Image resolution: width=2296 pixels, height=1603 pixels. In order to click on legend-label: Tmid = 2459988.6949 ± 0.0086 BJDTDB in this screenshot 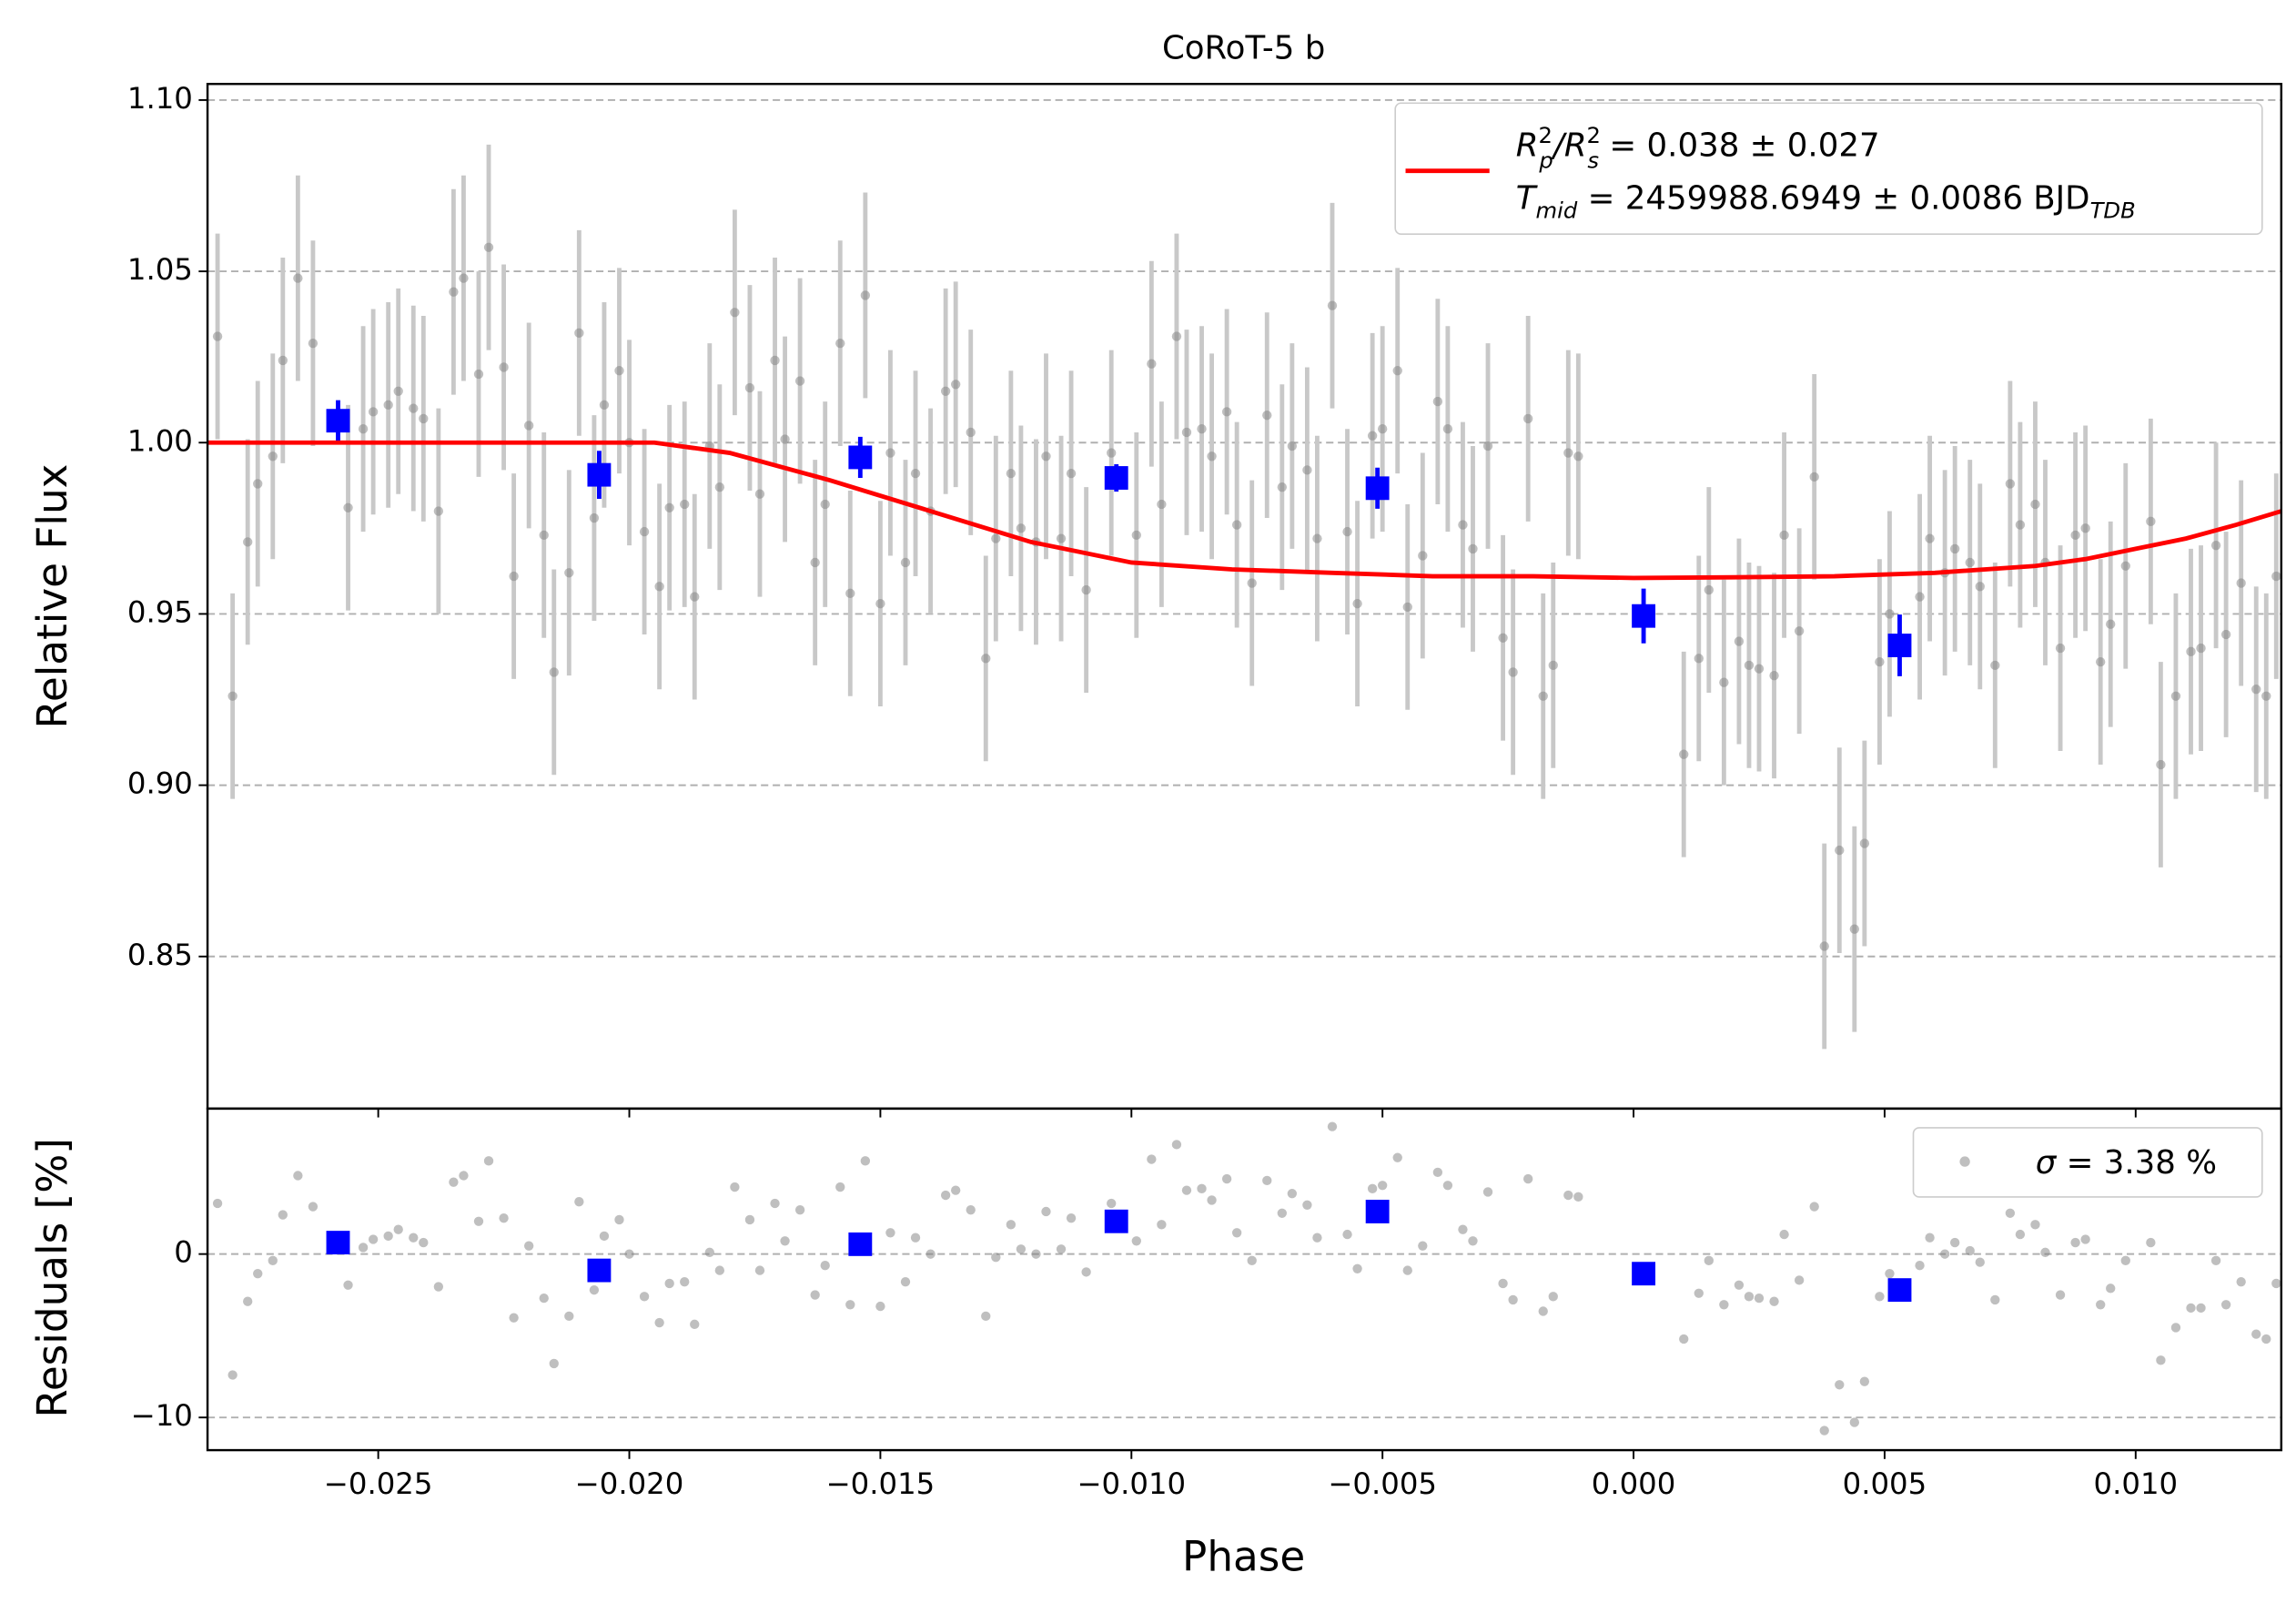, I will do `click(1826, 202)`.